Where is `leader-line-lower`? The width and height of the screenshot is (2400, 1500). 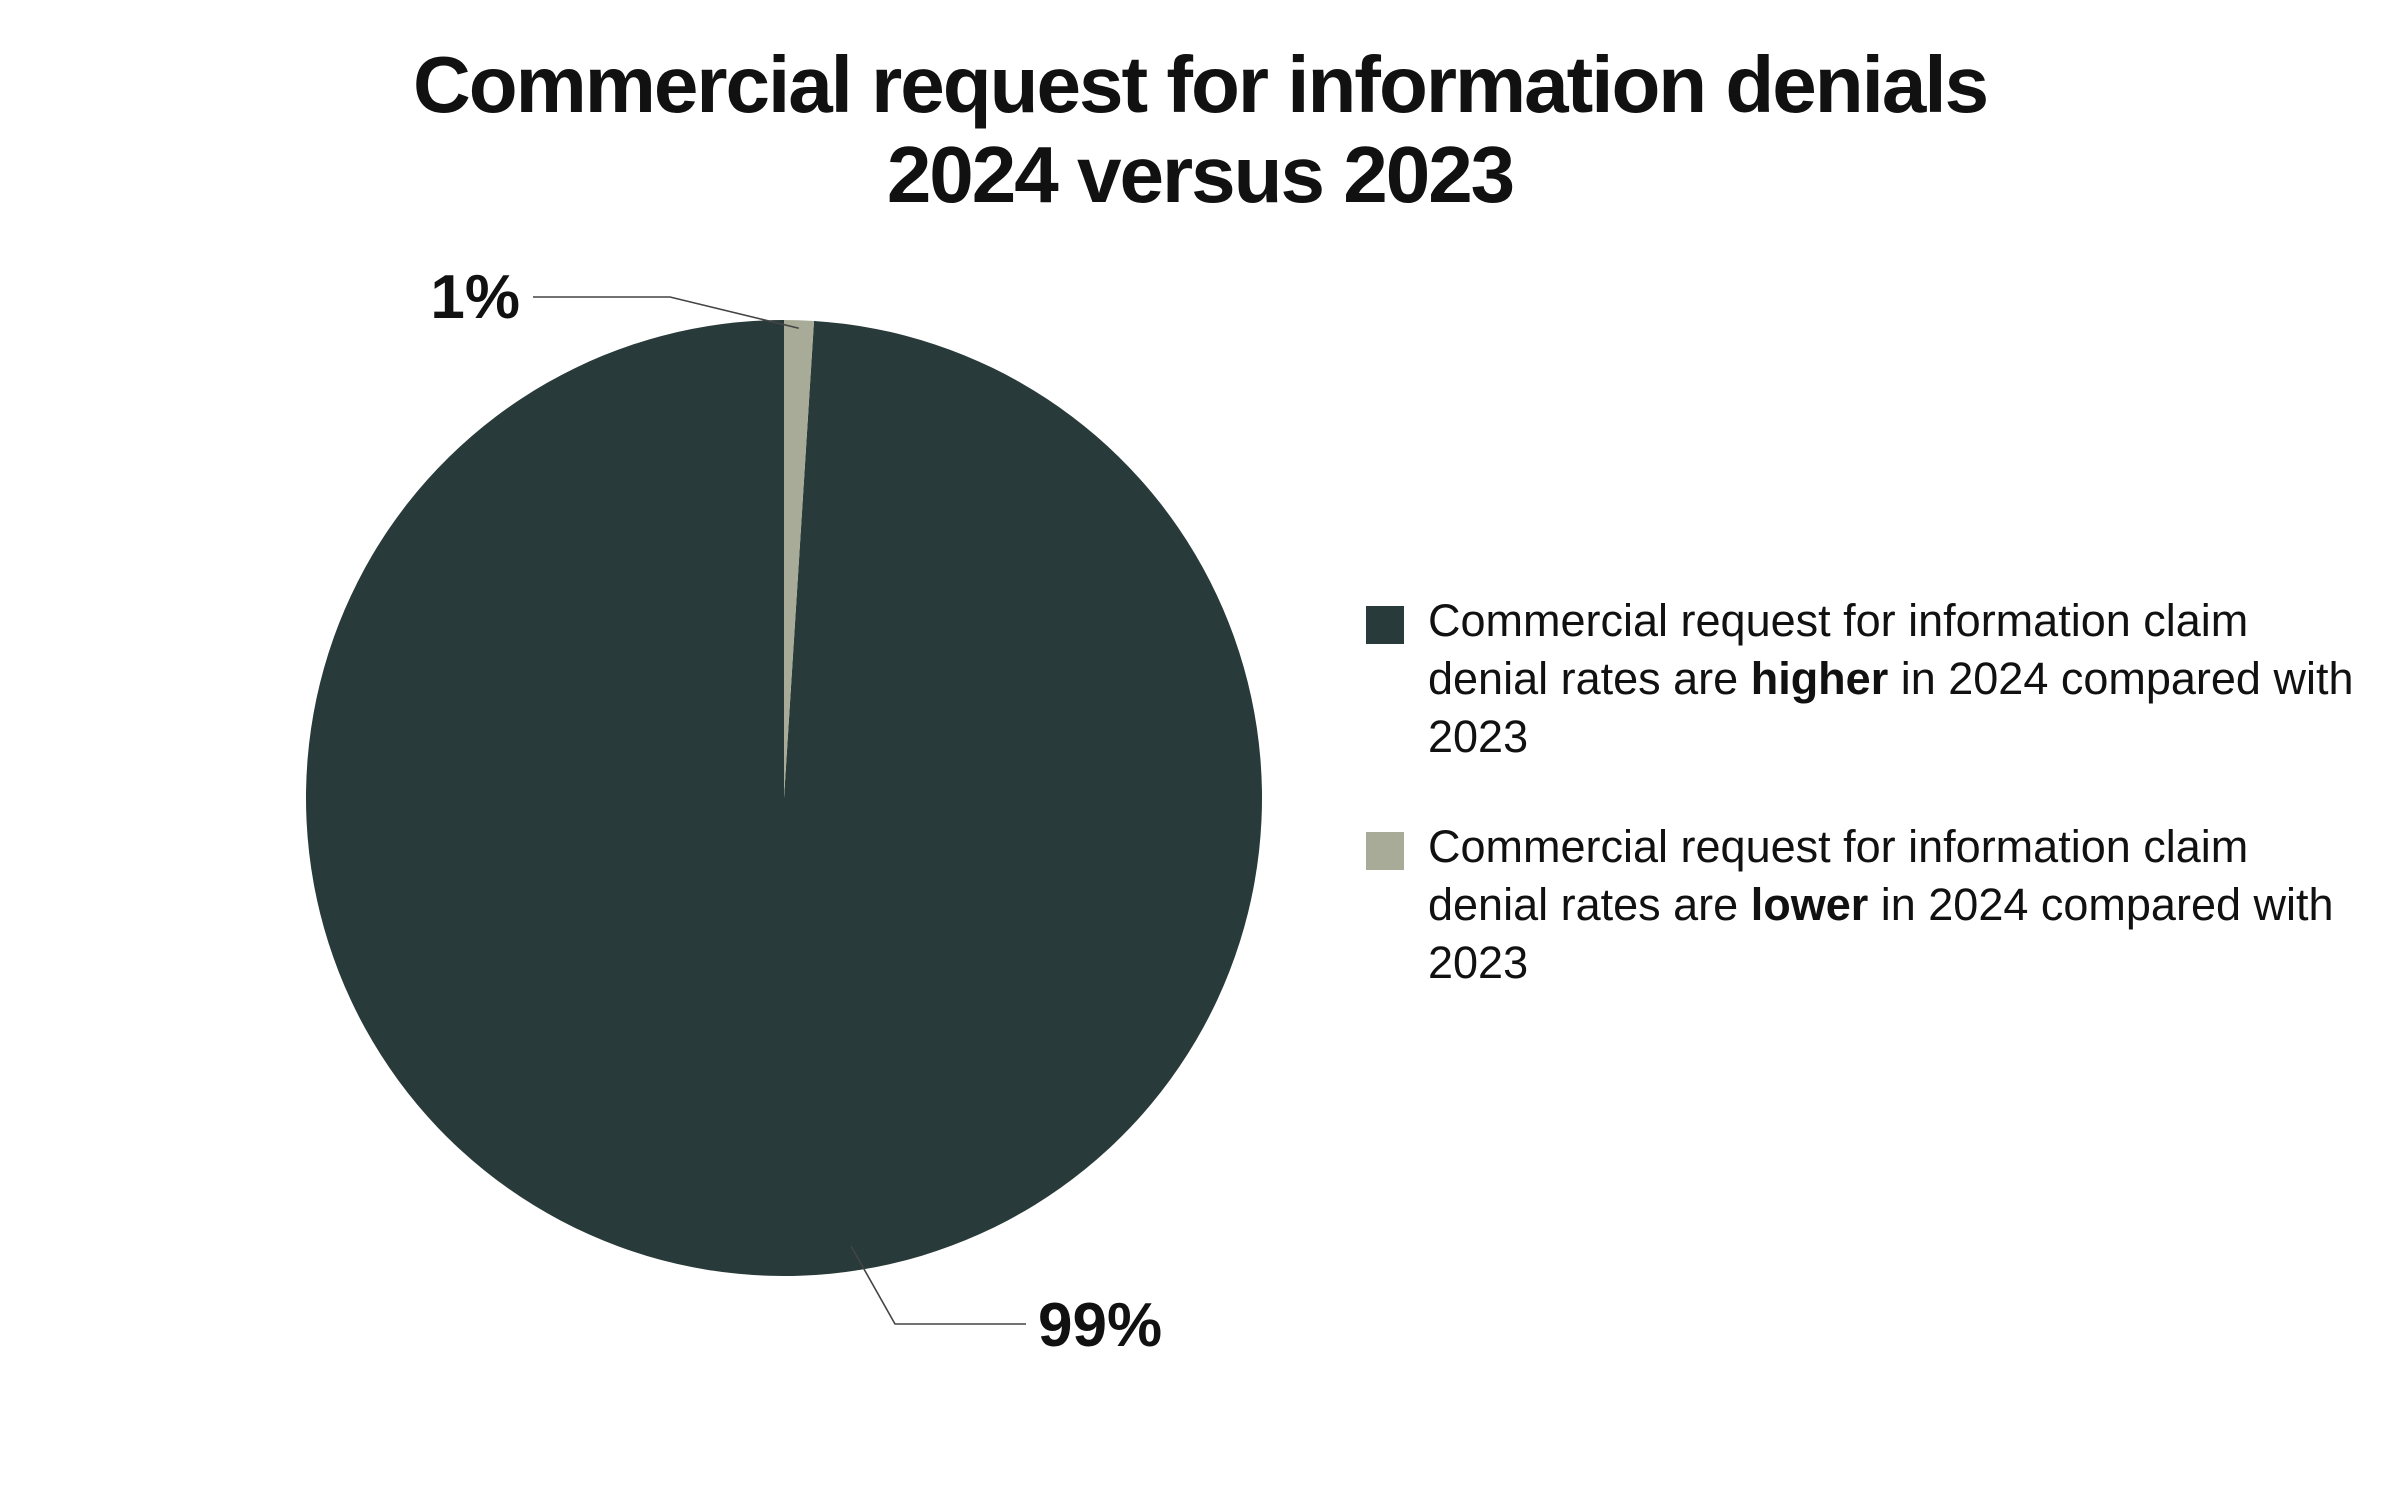
leader-line-lower is located at coordinates (666, 313).